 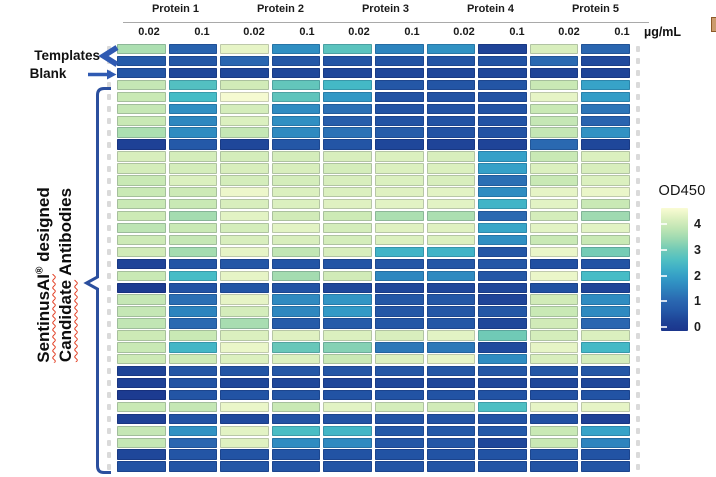 I want to click on templates-label: Templates, so click(x=67, y=55).